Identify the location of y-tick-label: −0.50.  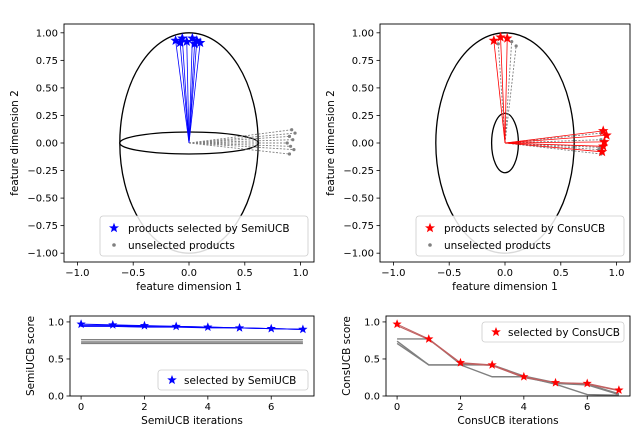
(358, 199).